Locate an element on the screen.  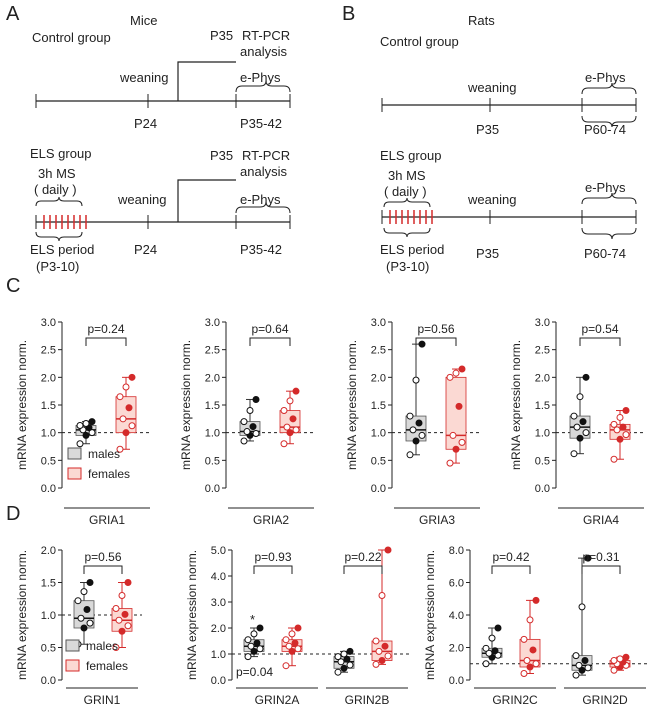
a-els-branch is located at coordinates (206, 200).